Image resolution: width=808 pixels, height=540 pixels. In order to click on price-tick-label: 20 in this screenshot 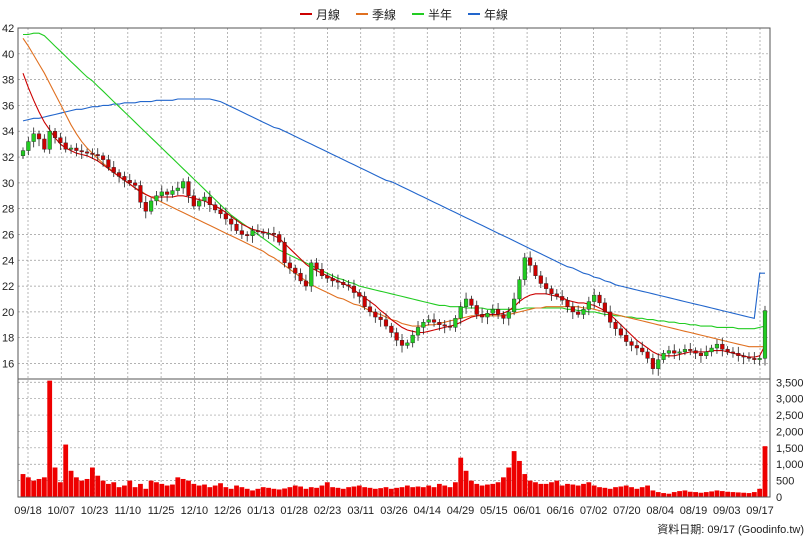, I will do `click(8, 313)`.